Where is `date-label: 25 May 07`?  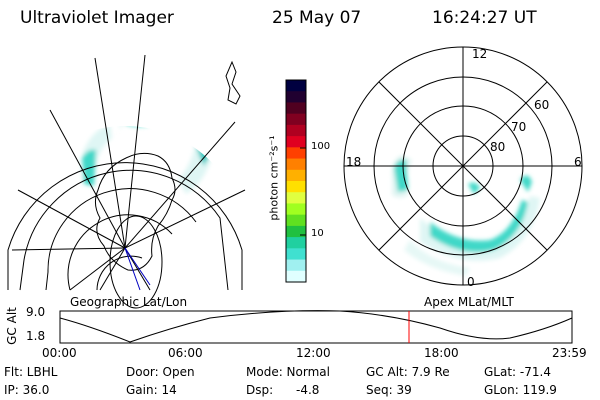 date-label: 25 May 07 is located at coordinates (317, 18).